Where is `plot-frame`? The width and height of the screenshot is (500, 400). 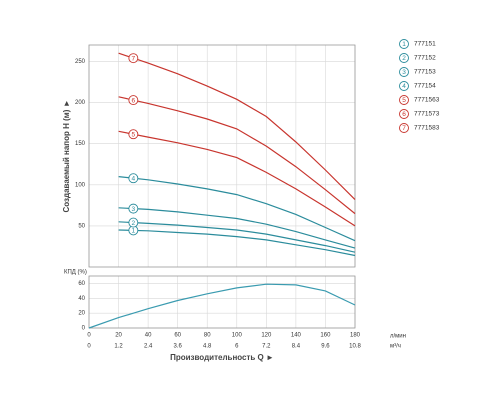 plot-frame is located at coordinates (222, 302).